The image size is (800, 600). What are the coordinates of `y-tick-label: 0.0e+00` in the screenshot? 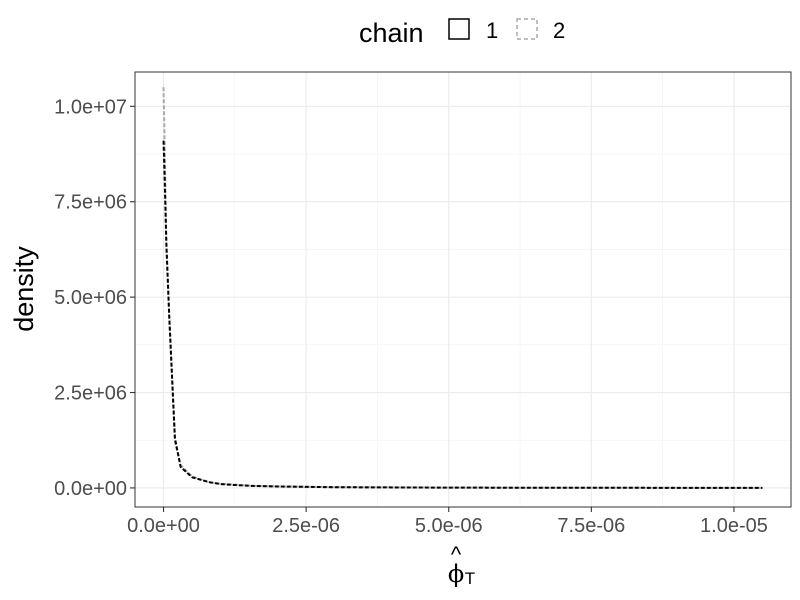 It's located at (90, 489).